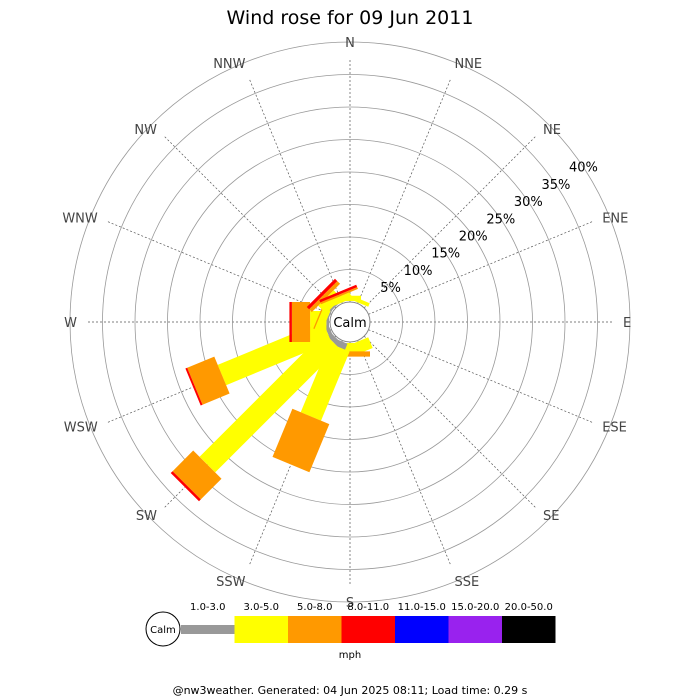 The height and width of the screenshot is (700, 700). I want to click on legend-calm-label: Calm, so click(163, 630).